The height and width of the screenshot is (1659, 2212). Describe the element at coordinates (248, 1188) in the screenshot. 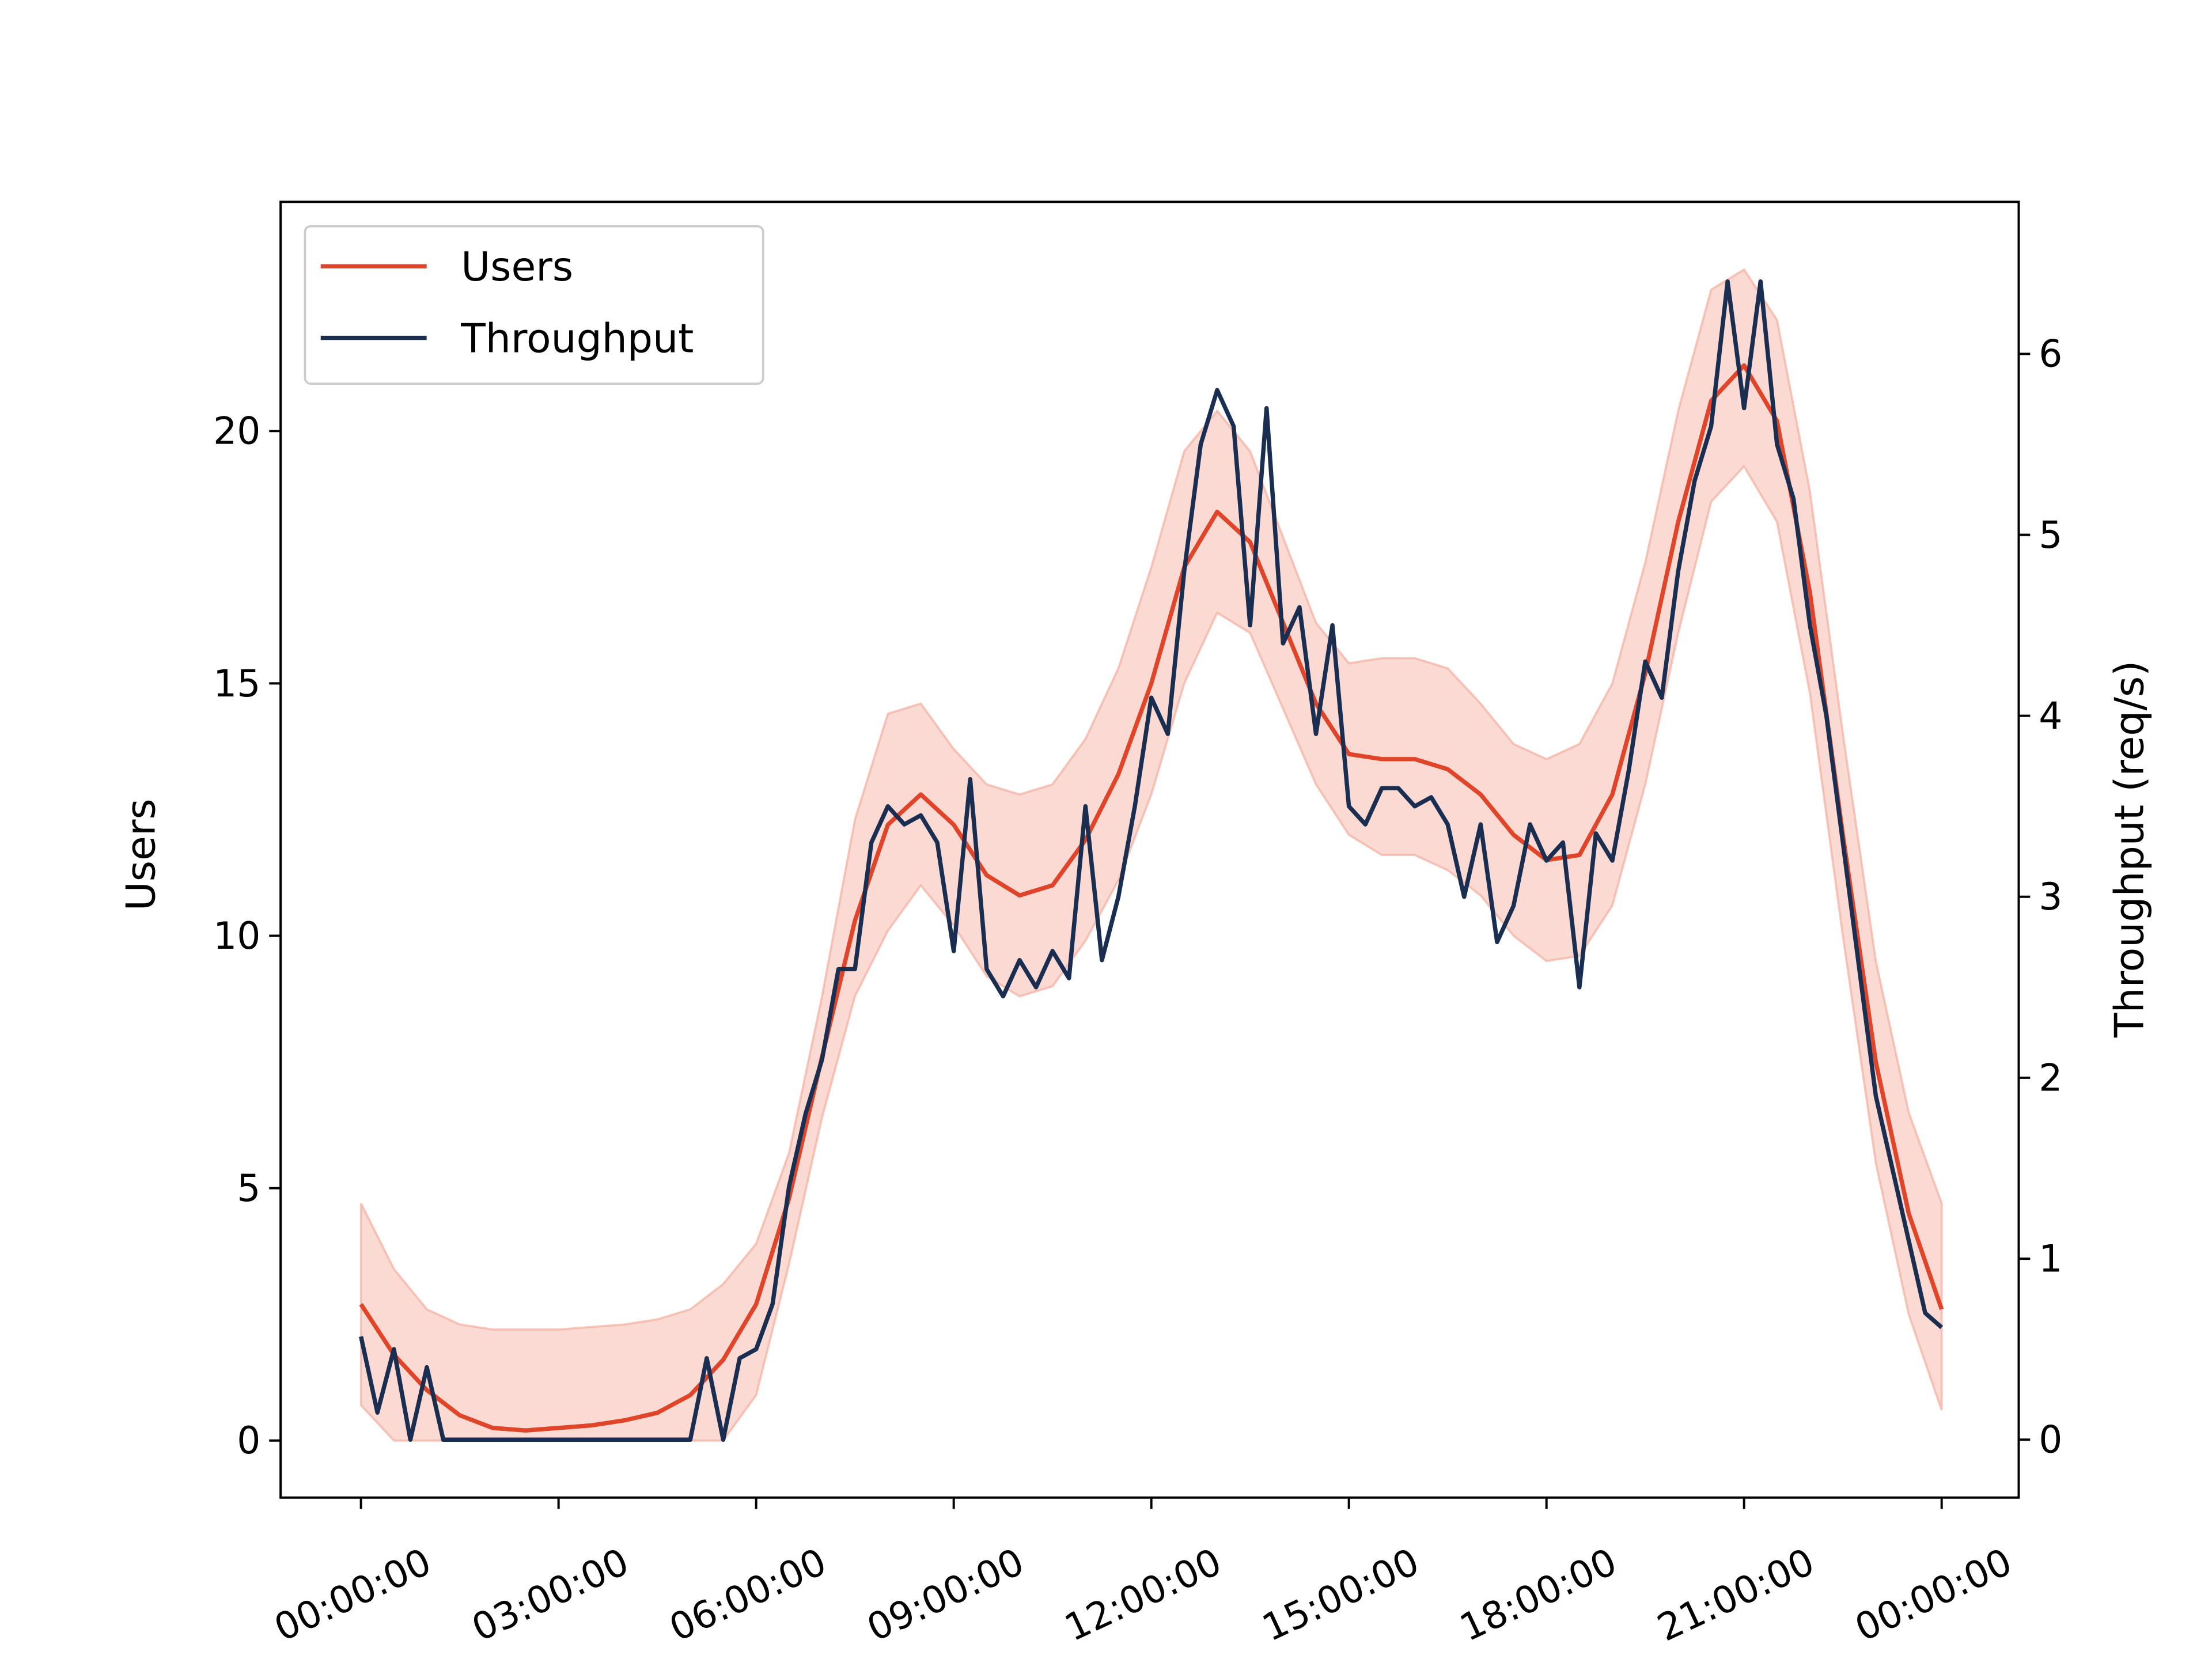

I see `y-tick-label: 5` at that location.